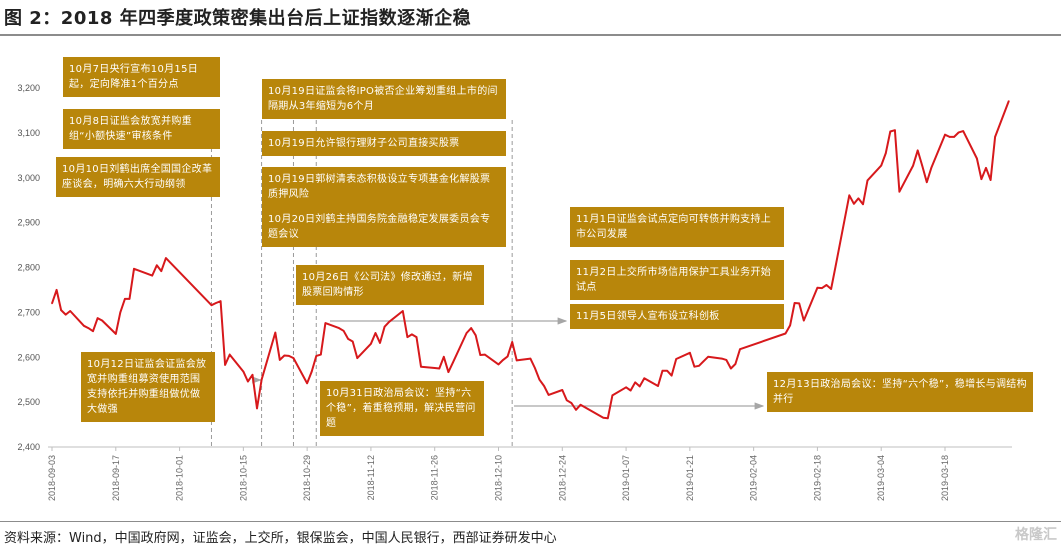 Image resolution: width=1061 pixels, height=552 pixels. What do you see at coordinates (530, 35) in the screenshot?
I see `top-divider` at bounding box center [530, 35].